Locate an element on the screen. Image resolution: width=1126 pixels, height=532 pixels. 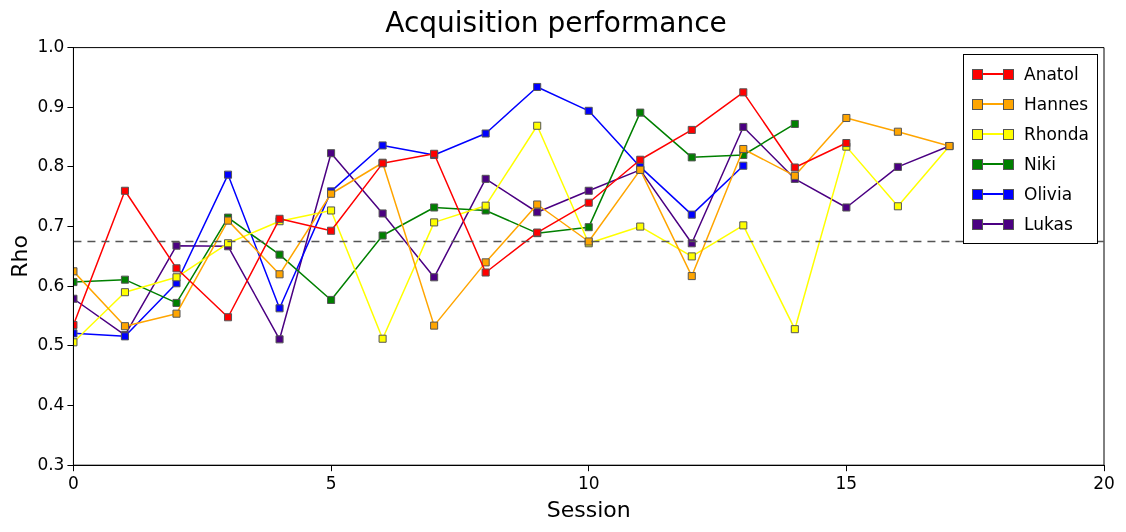
y-tick-label: 0.4 is located at coordinates (51, 403).